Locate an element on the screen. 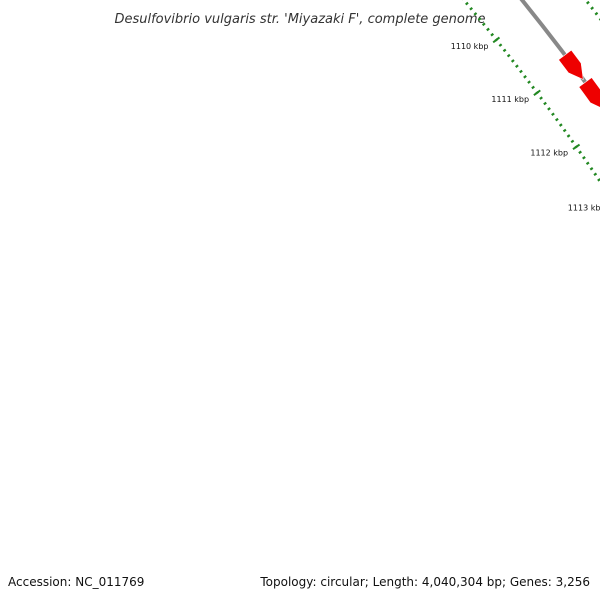  genes is located at coordinates (579, 78).